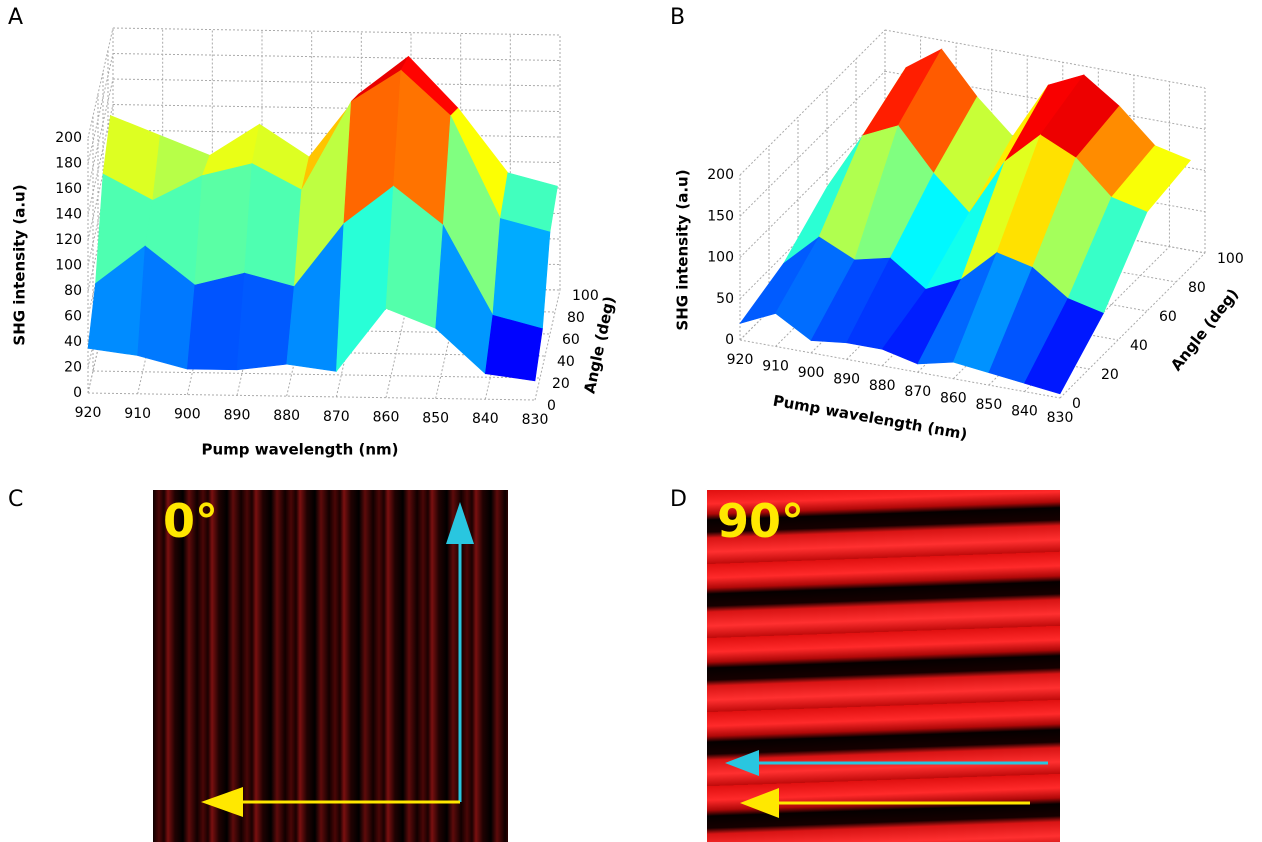 This screenshot has width=1262, height=842. Describe the element at coordinates (73, 291) in the screenshot. I see `z-tick-label: 80` at that location.